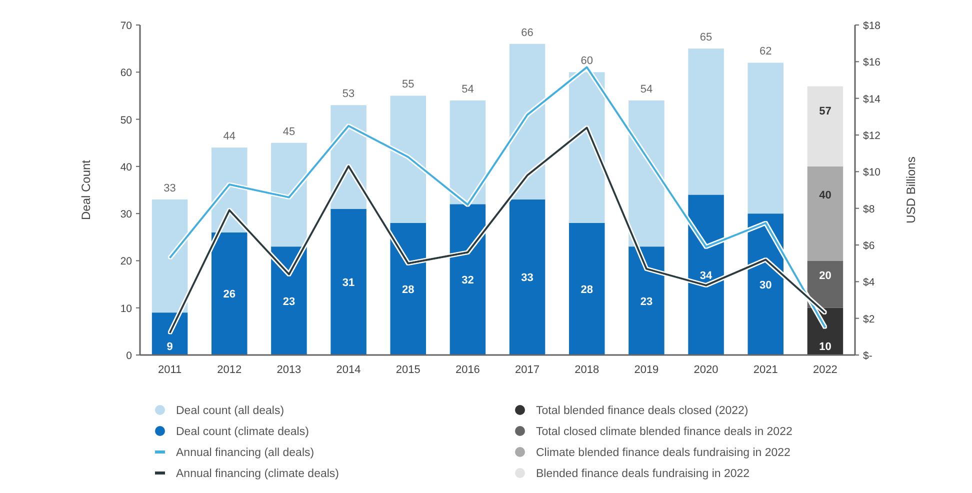 The height and width of the screenshot is (493, 972). What do you see at coordinates (126, 73) in the screenshot?
I see `y-tick-label: 60` at bounding box center [126, 73].